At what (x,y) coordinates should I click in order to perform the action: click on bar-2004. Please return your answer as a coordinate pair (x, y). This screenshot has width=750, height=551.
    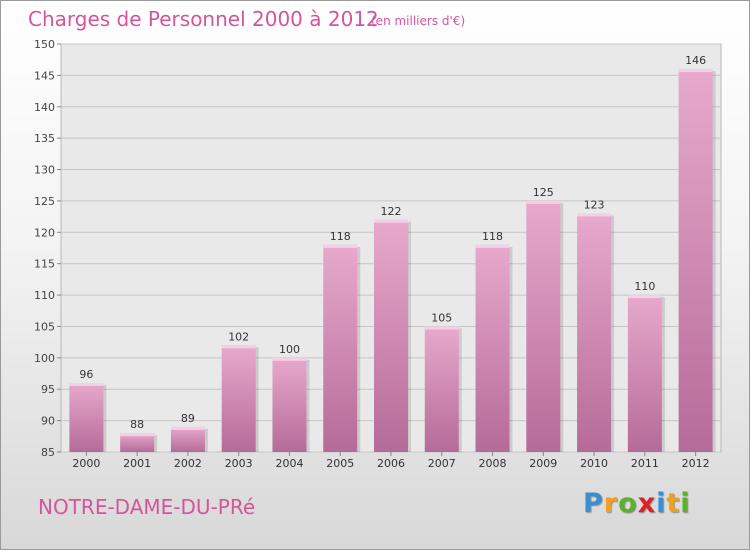
    Looking at the image, I should click on (291, 404).